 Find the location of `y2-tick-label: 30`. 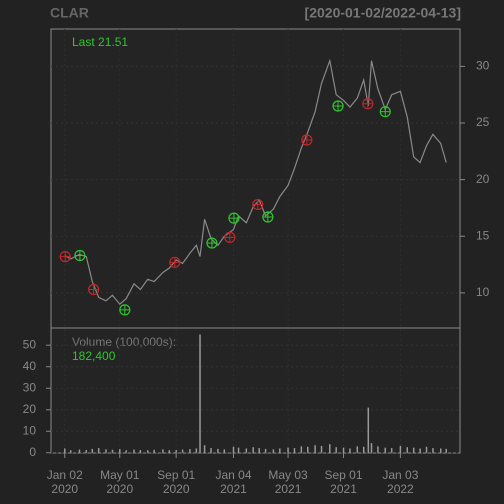

y2-tick-label: 30 is located at coordinates (30, 387).